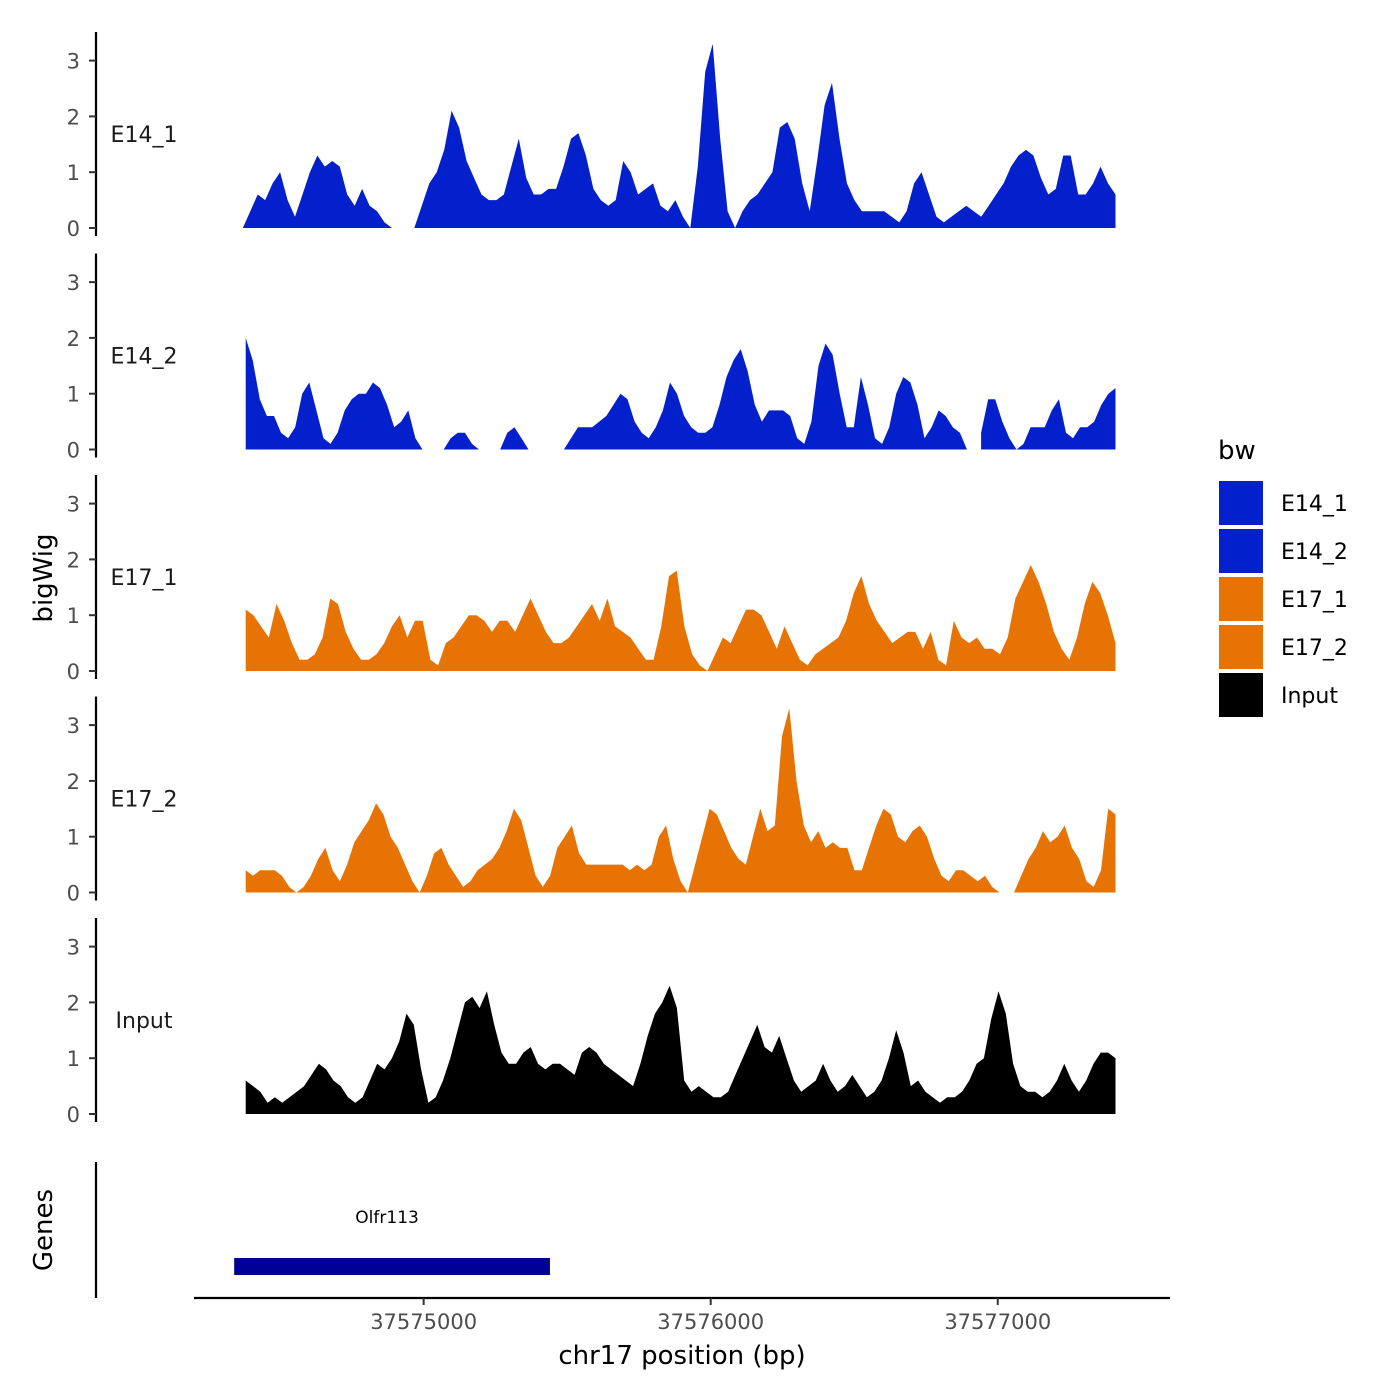  What do you see at coordinates (392, 1241) in the screenshot?
I see `gene-shapes: Olfr113` at bounding box center [392, 1241].